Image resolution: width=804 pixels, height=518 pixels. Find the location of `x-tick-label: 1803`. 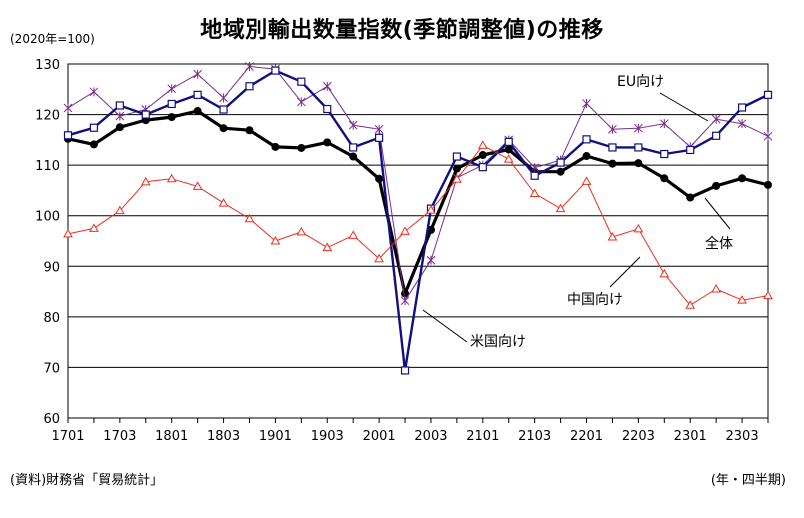

x-tick-label: 1803 is located at coordinates (223, 436).